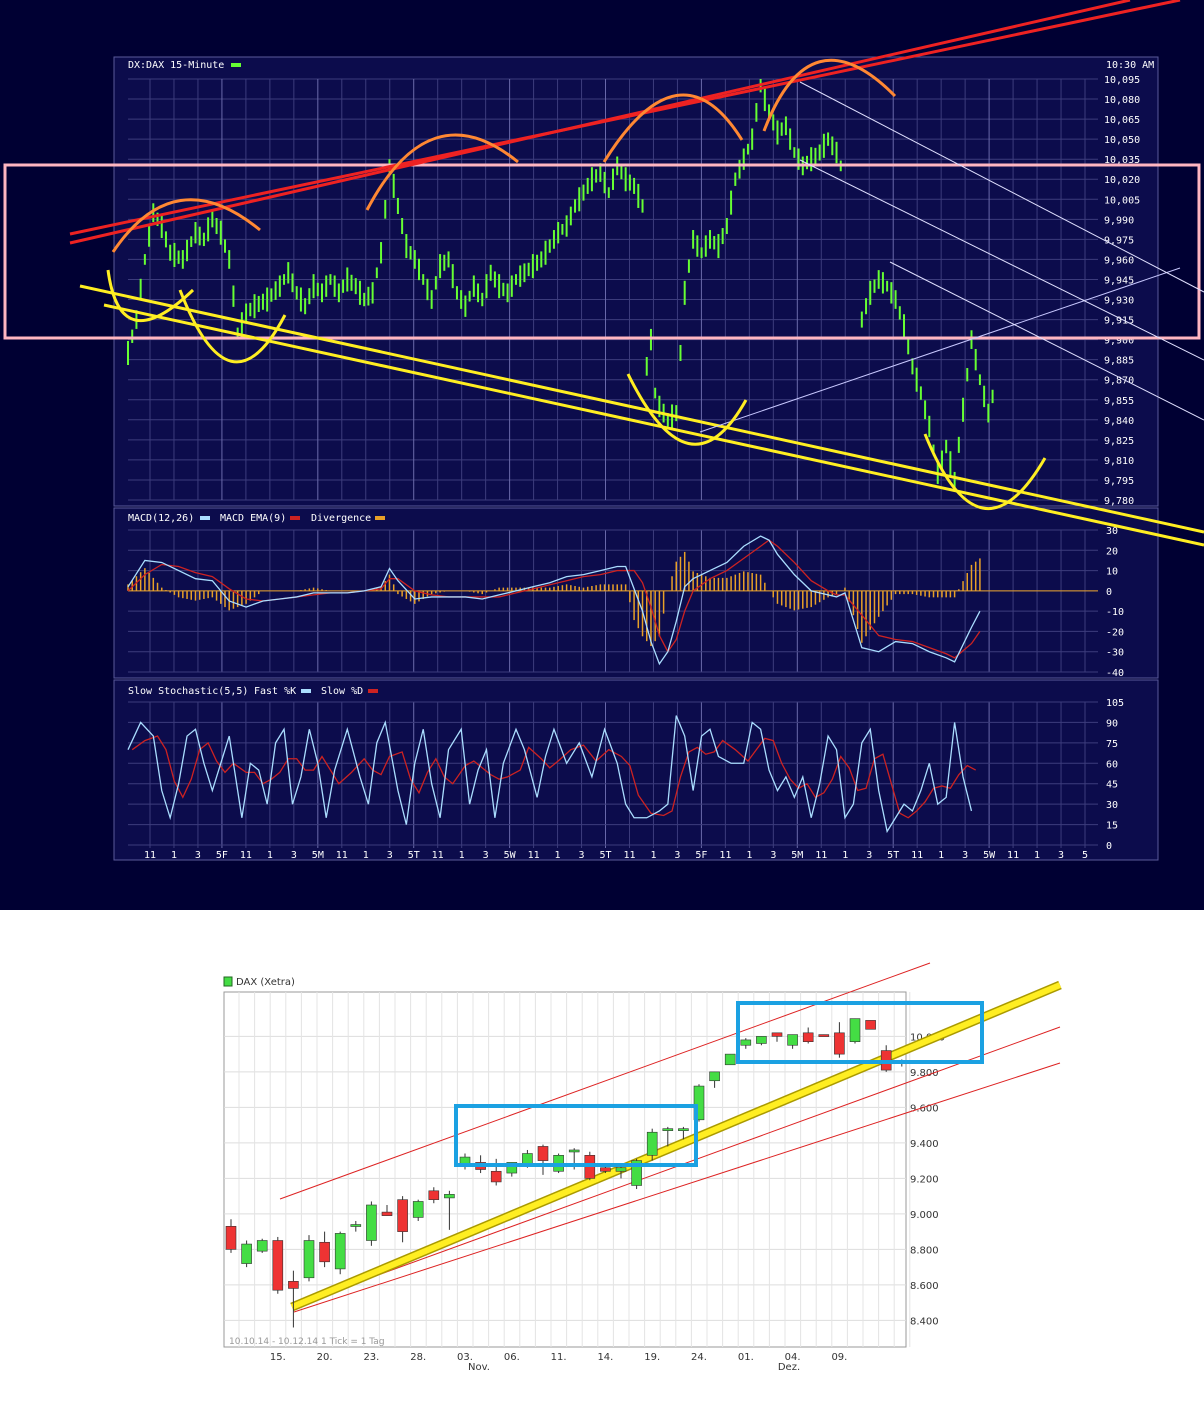 The image size is (1204, 1420). I want to click on daily-x-label: 11., so click(559, 1357).